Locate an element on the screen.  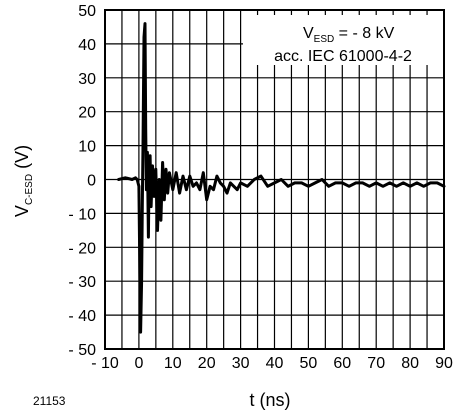
y-tick-label: - 20 is located at coordinates (82, 248).